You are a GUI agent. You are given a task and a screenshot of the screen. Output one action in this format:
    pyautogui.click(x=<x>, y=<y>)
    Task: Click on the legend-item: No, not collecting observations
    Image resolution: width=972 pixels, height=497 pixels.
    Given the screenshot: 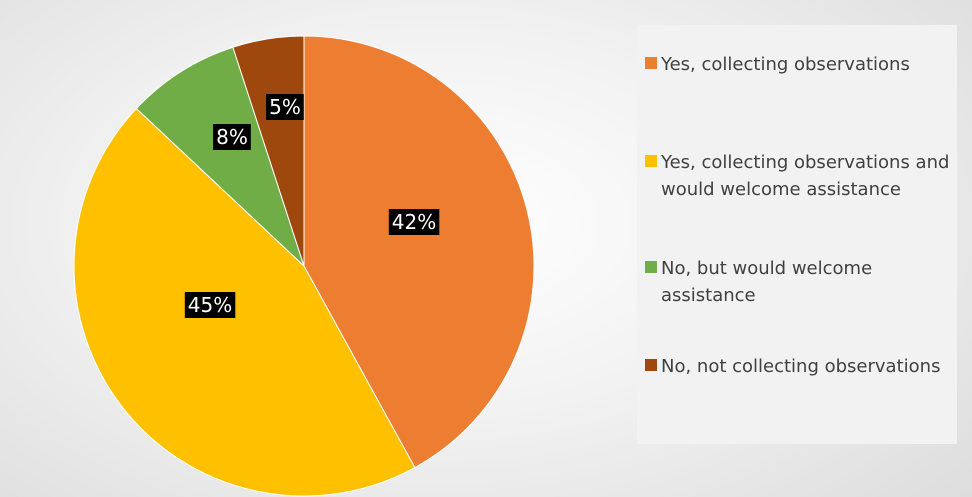 What is the action you would take?
    pyautogui.click(x=801, y=366)
    